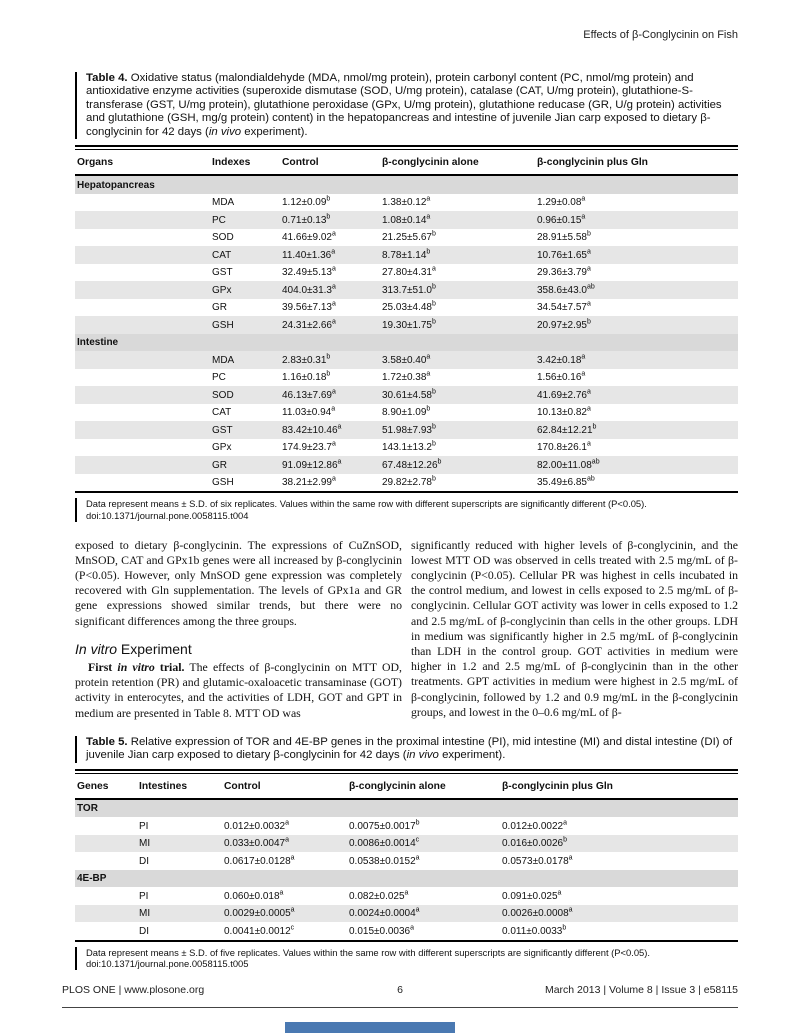  Describe the element at coordinates (306, 377) in the screenshot. I see `table-cell: 1.16±0.18b` at that location.